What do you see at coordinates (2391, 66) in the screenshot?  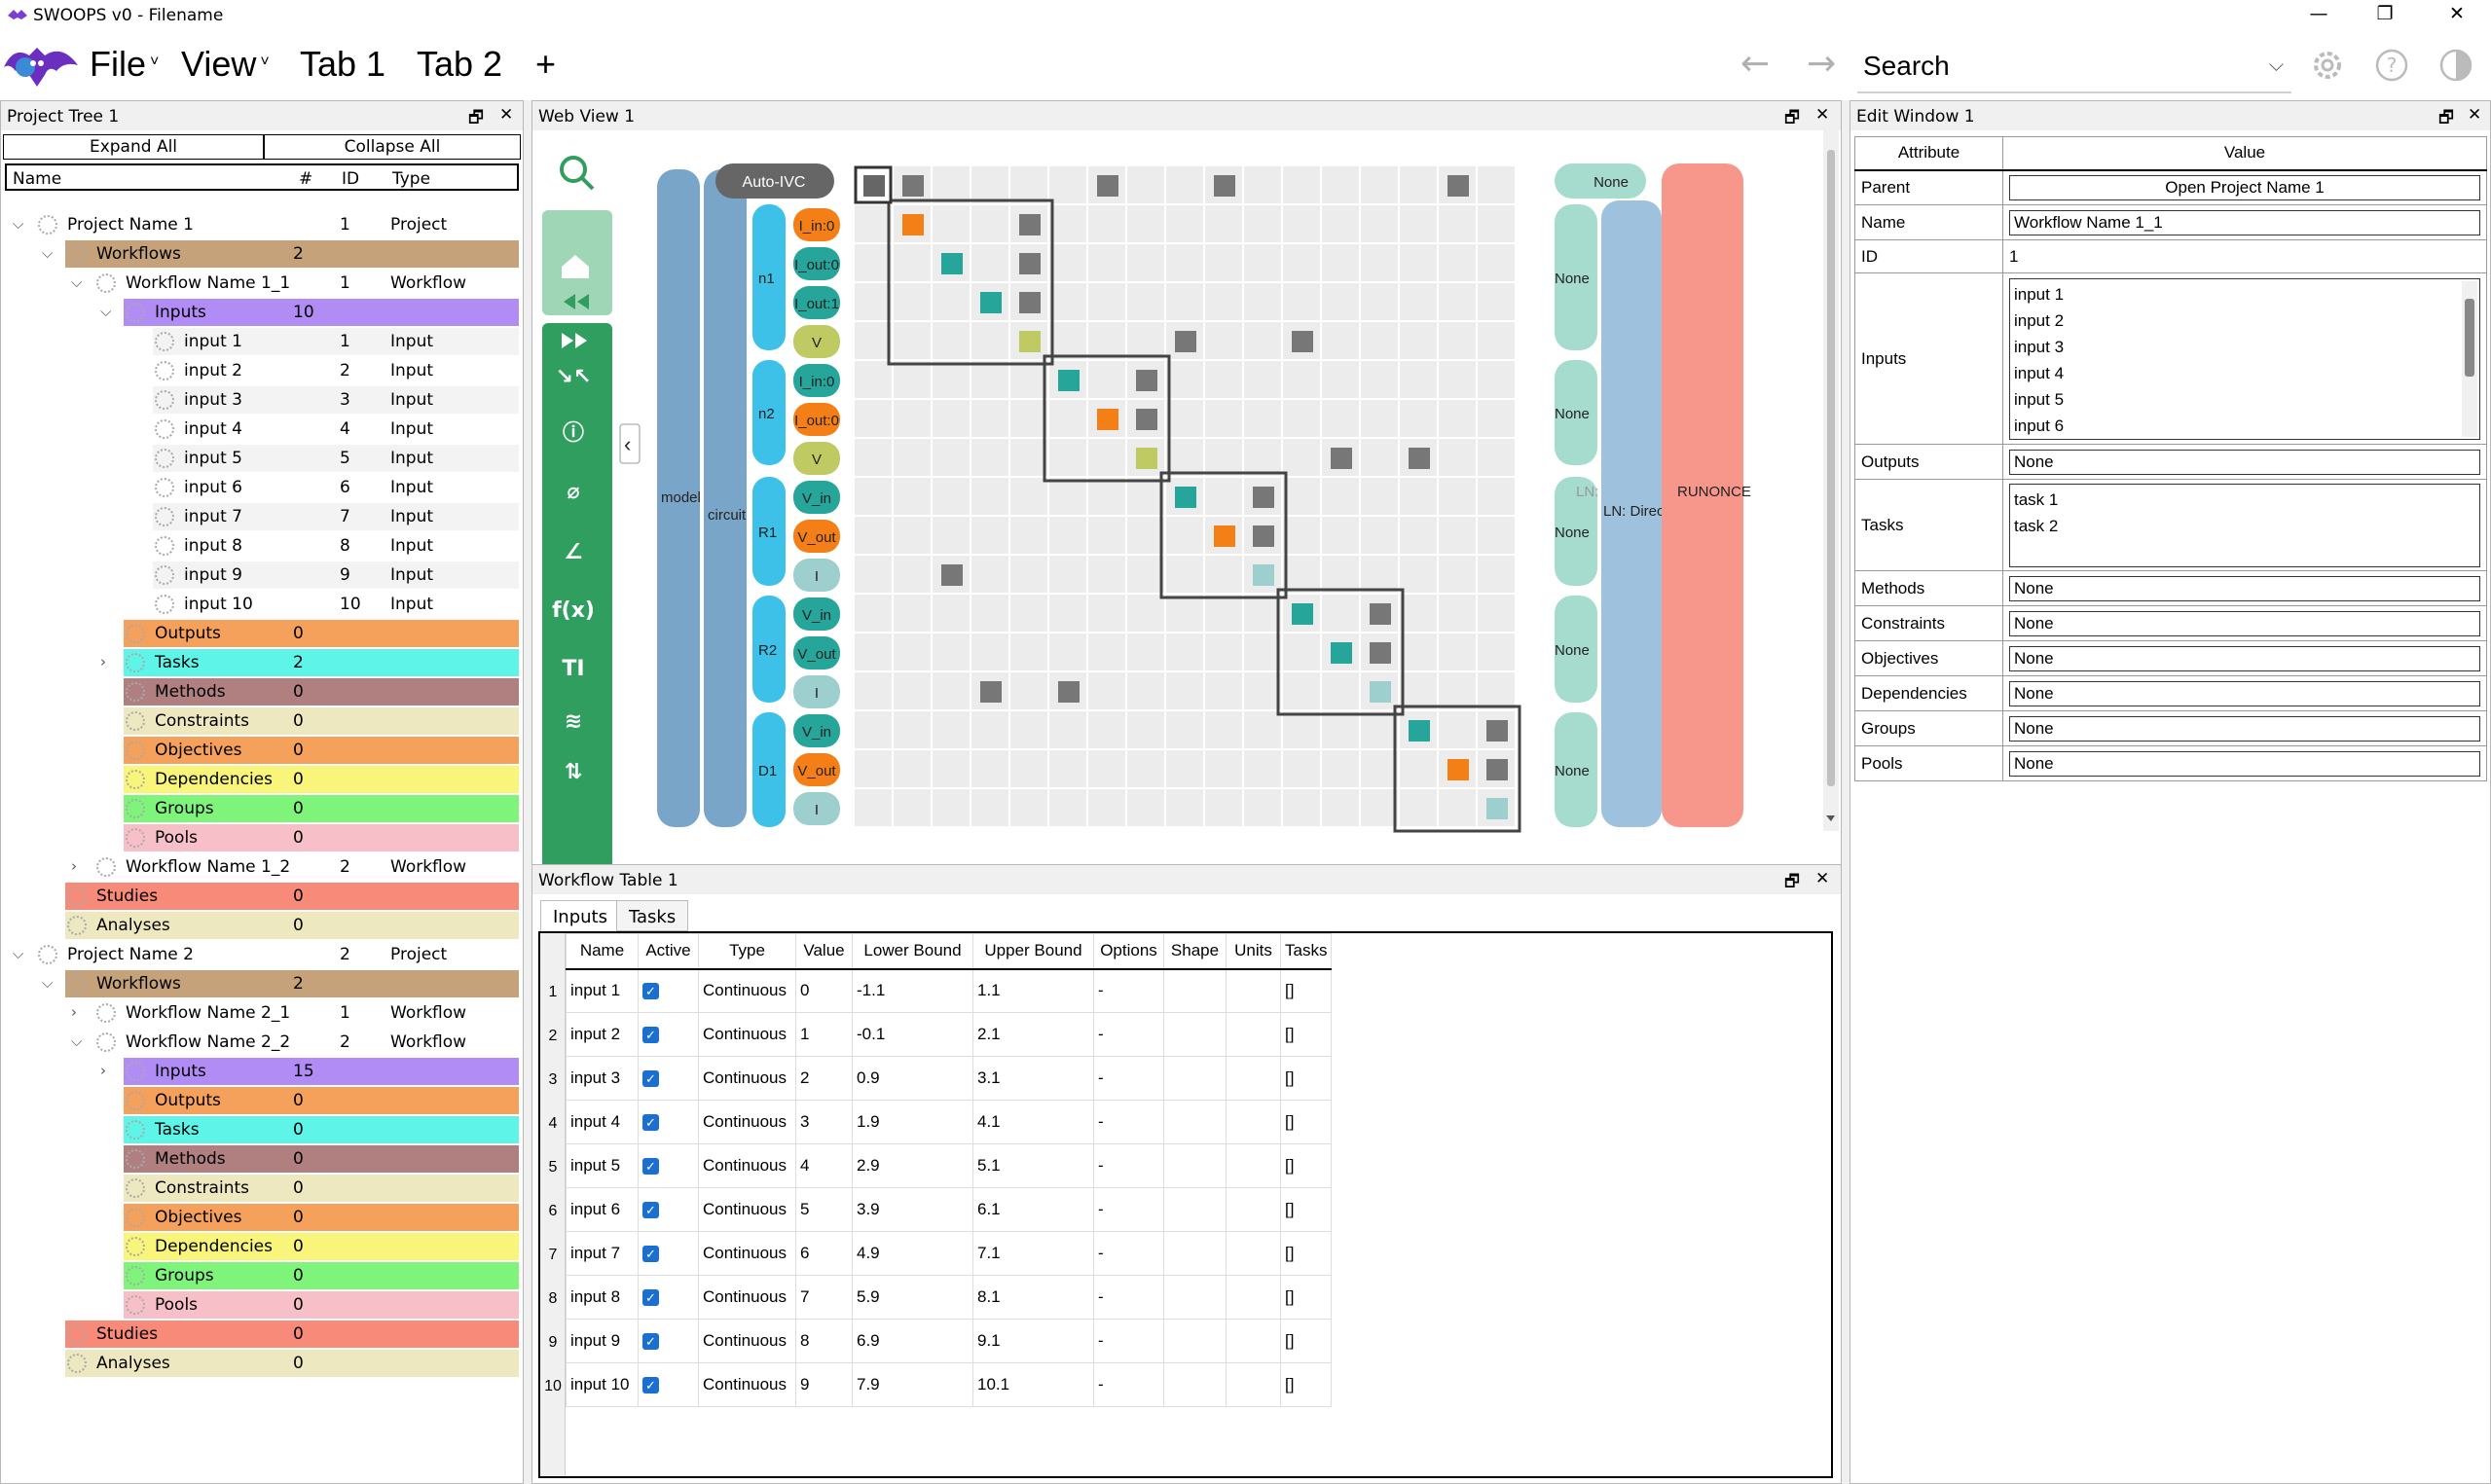 I see `help-icon: ?` at bounding box center [2391, 66].